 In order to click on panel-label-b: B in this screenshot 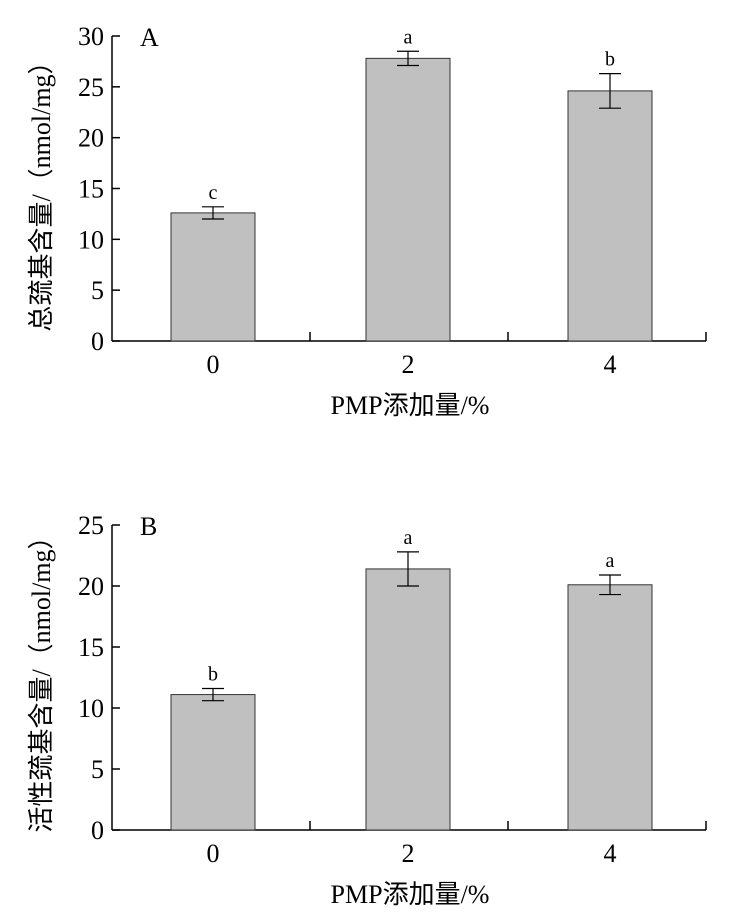, I will do `click(148, 526)`.